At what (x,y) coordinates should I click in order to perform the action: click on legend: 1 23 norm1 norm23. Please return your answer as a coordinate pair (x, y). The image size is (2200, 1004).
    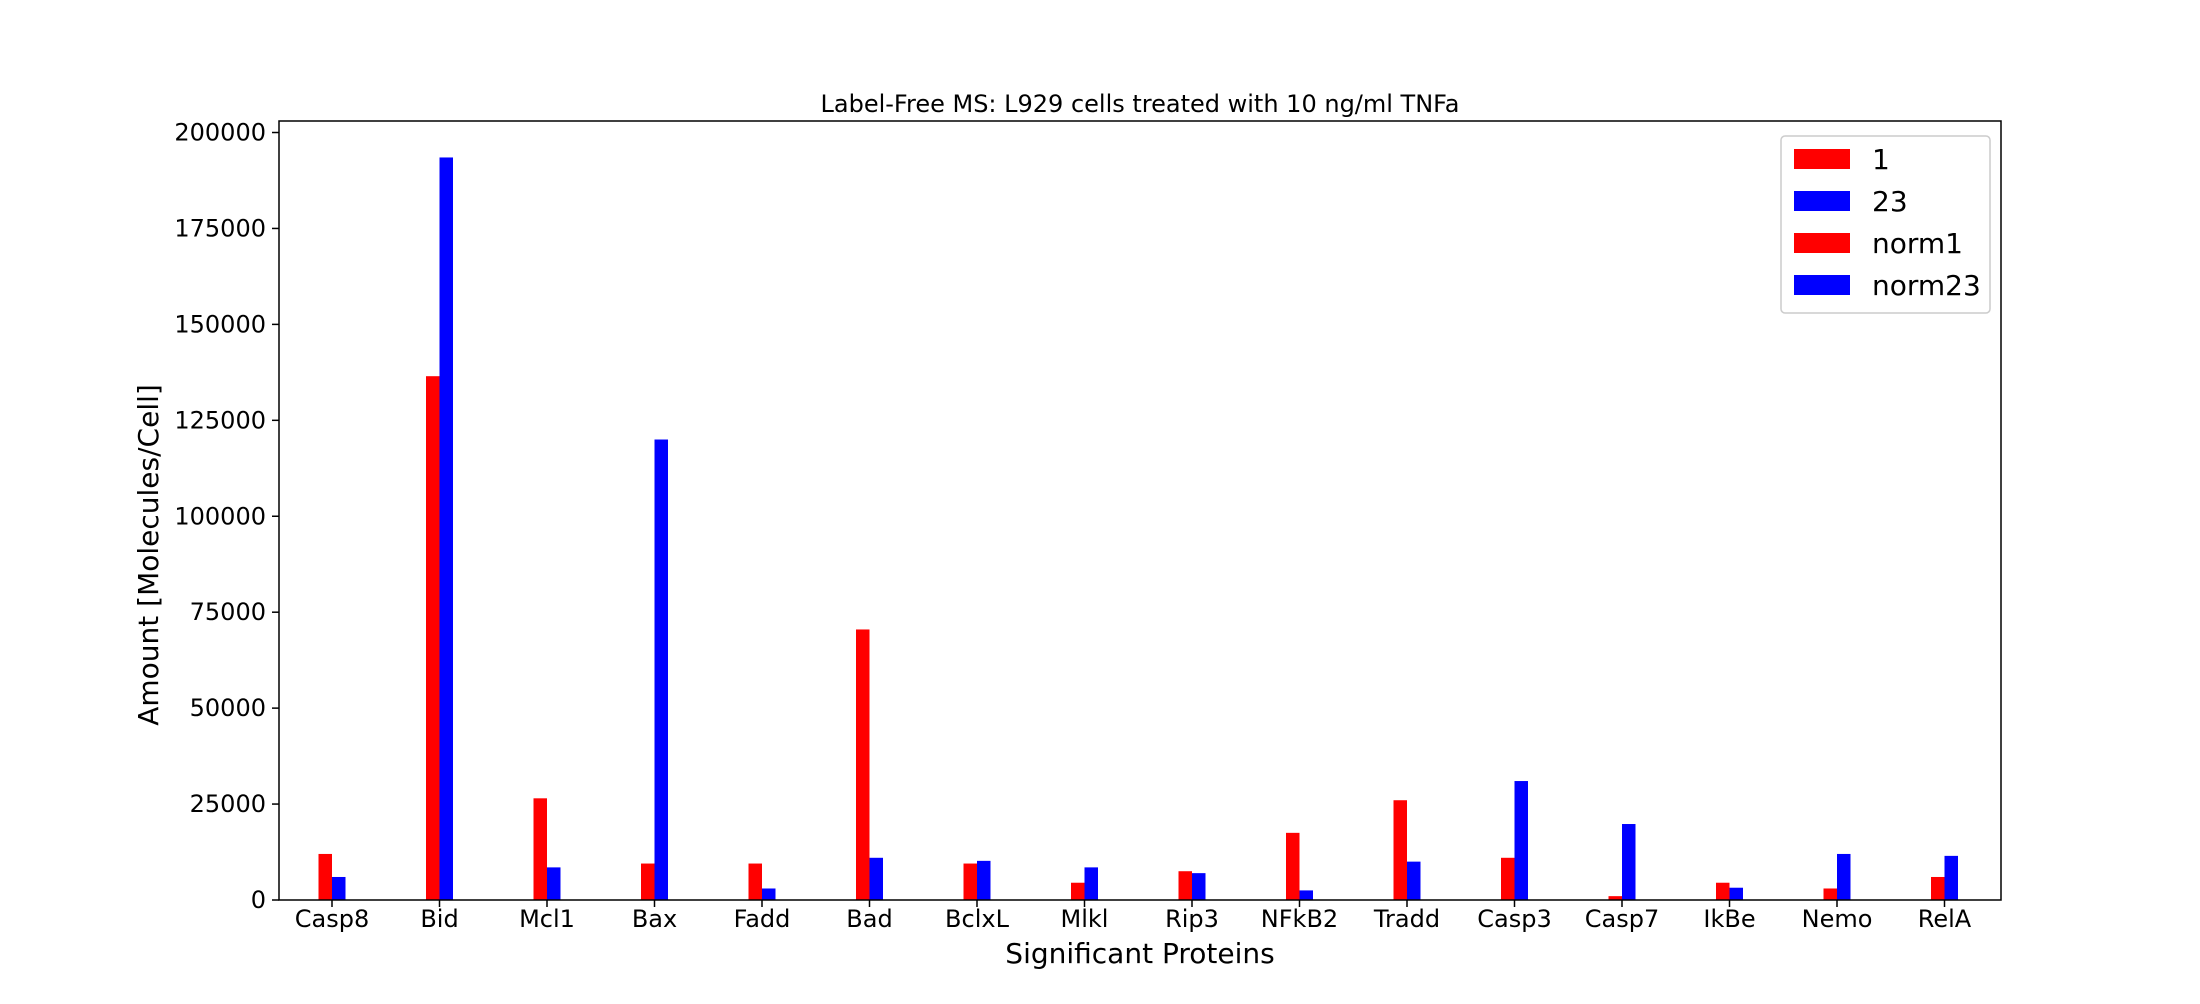
    Looking at the image, I should click on (1885, 224).